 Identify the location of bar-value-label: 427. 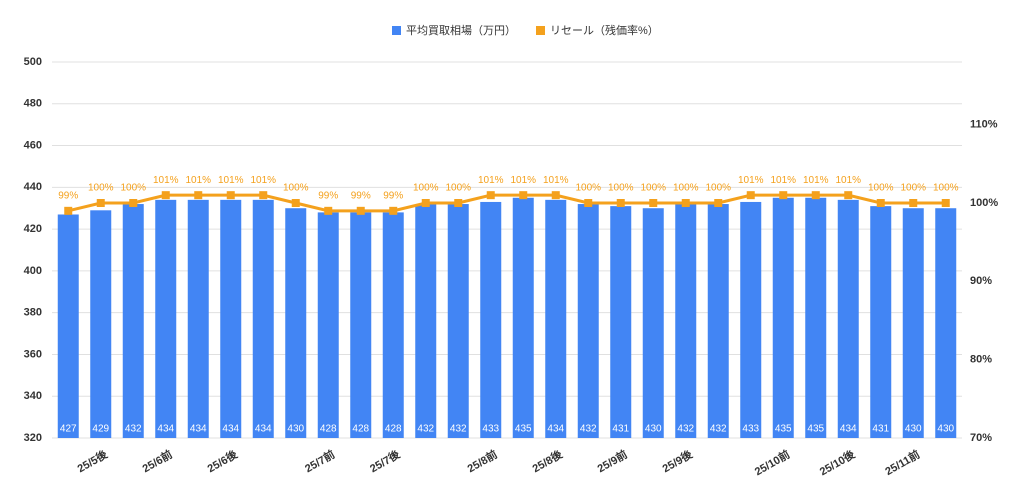
(68, 429).